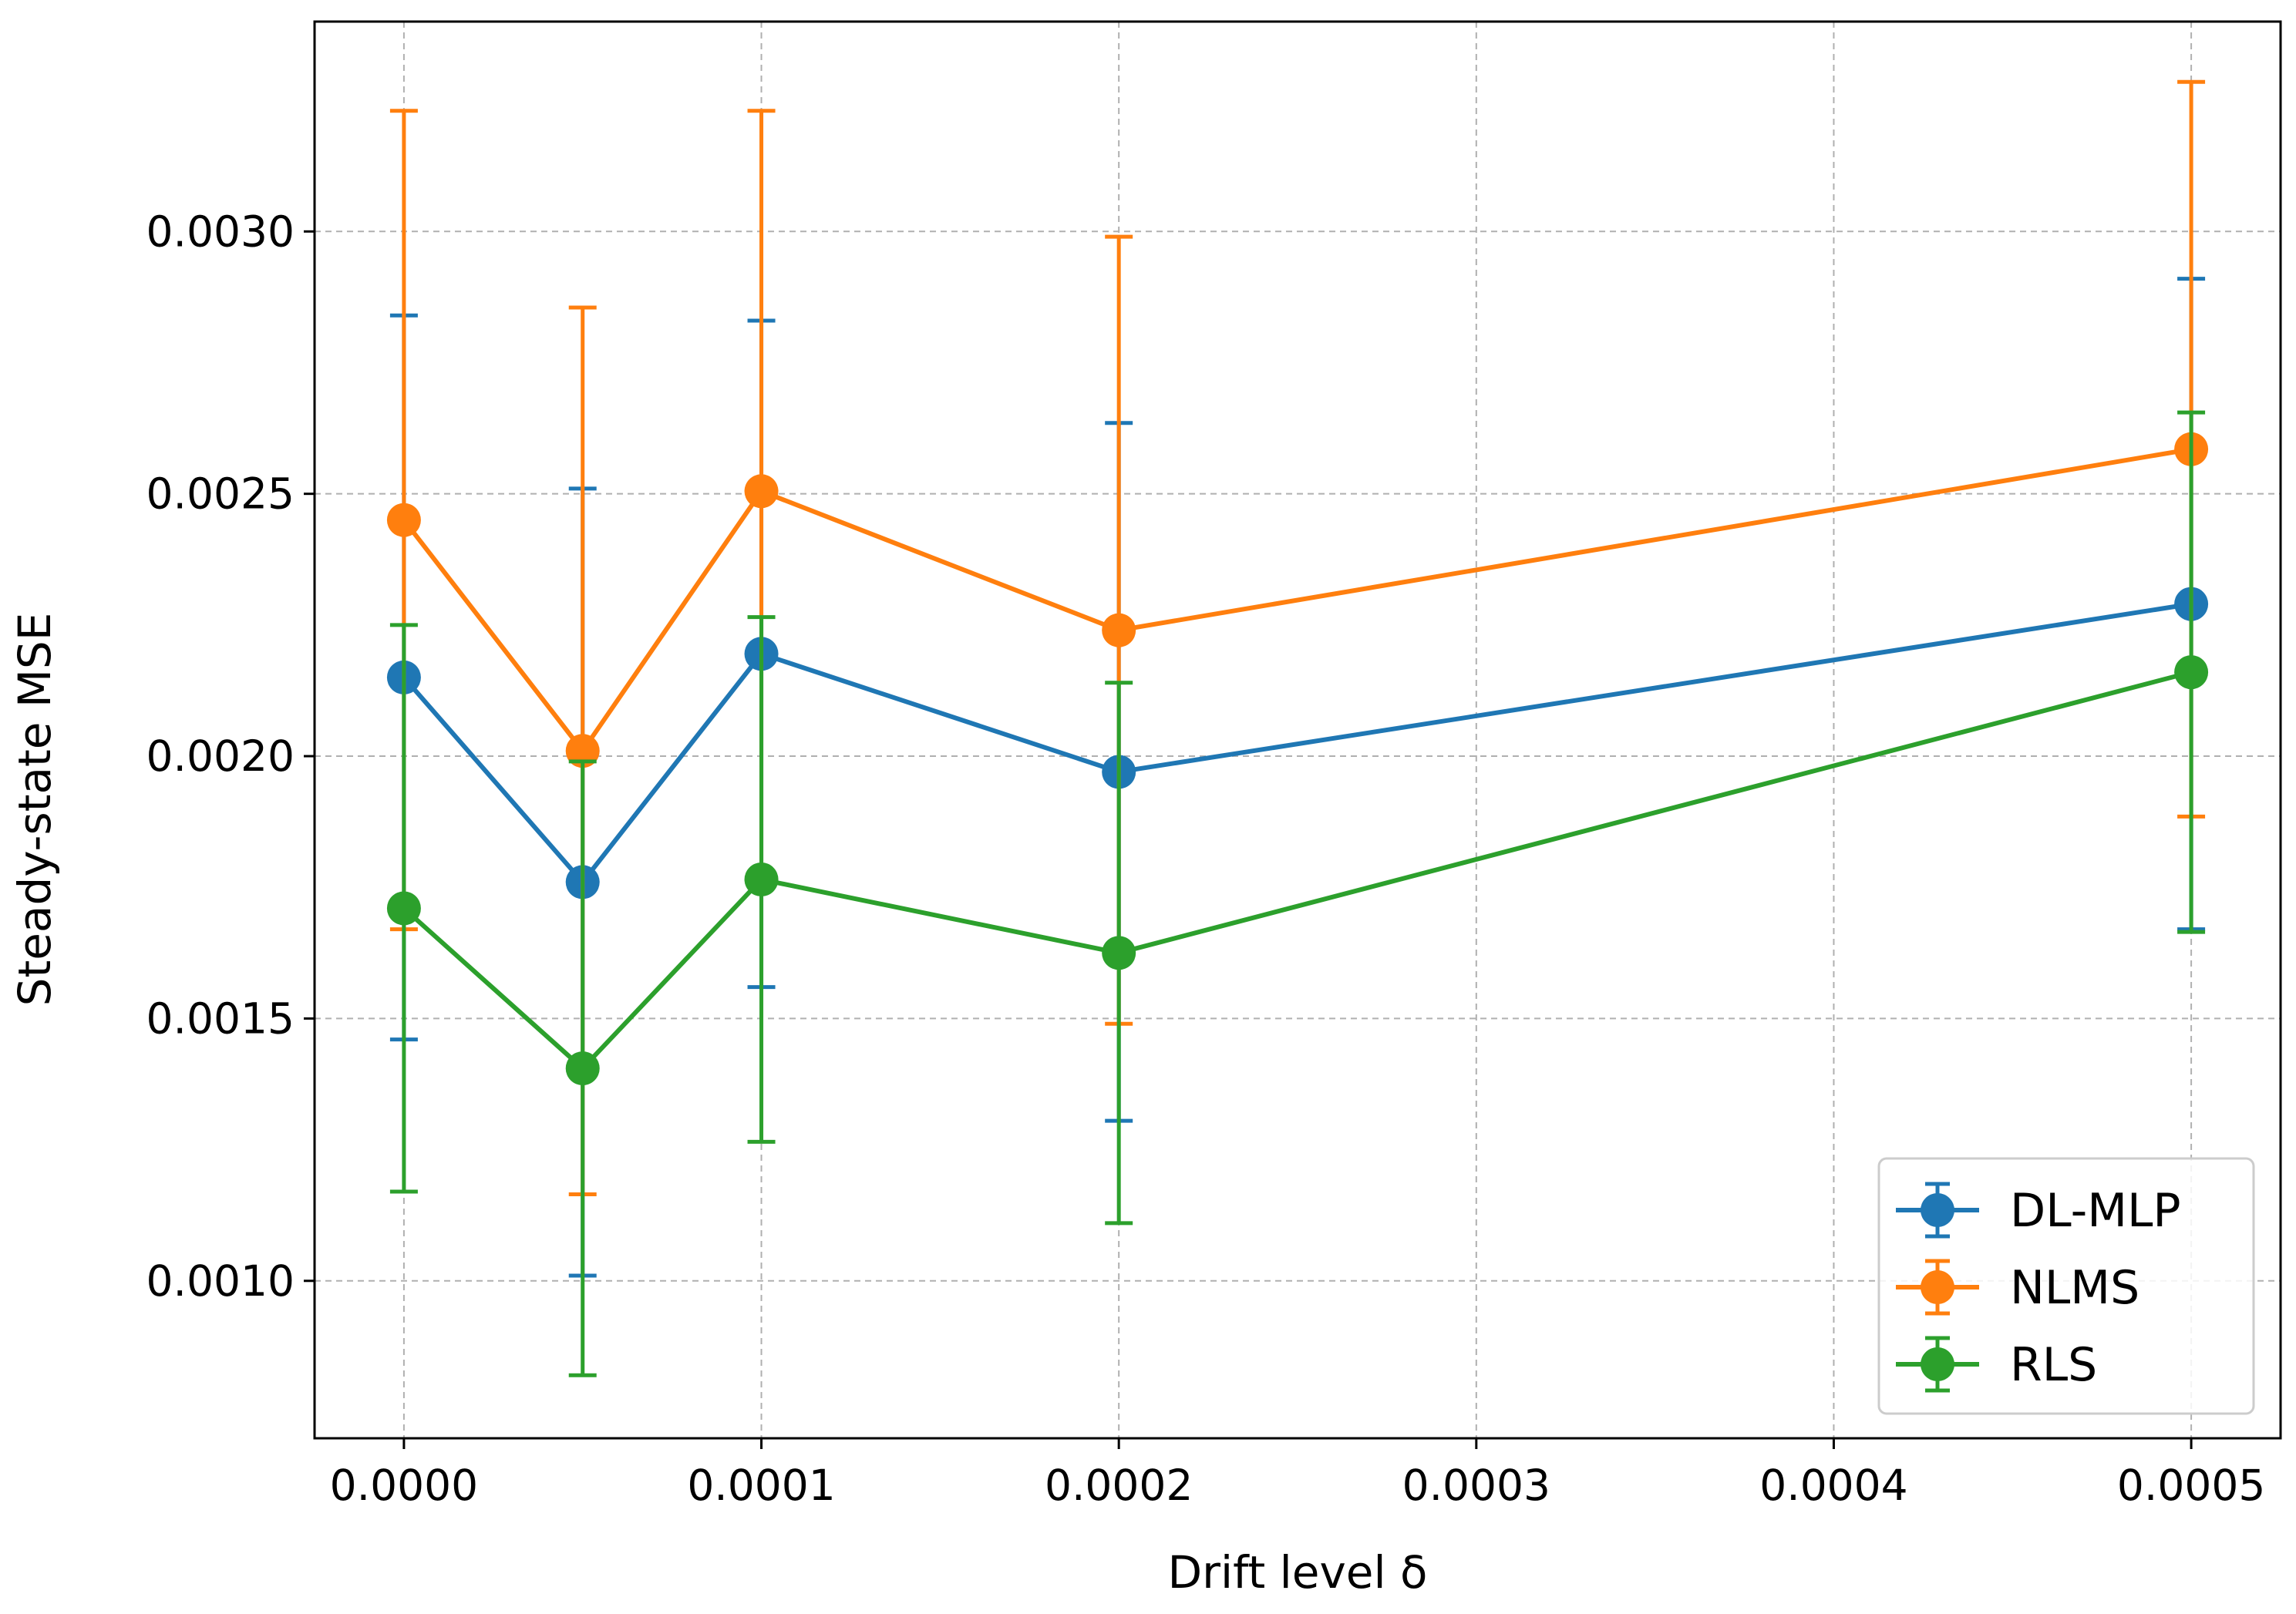  Describe the element at coordinates (1297, 1474) in the screenshot. I see `x-axis-ticks: 0.0000 0.0001 0.0002 0.0003 0.0004 0.0005` at that location.